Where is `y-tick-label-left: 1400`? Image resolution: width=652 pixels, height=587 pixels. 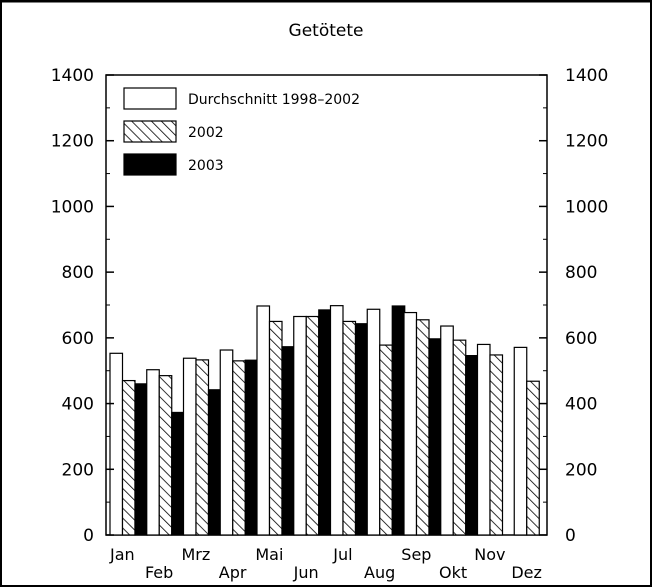
y-tick-label-left: 1400 is located at coordinates (72, 76).